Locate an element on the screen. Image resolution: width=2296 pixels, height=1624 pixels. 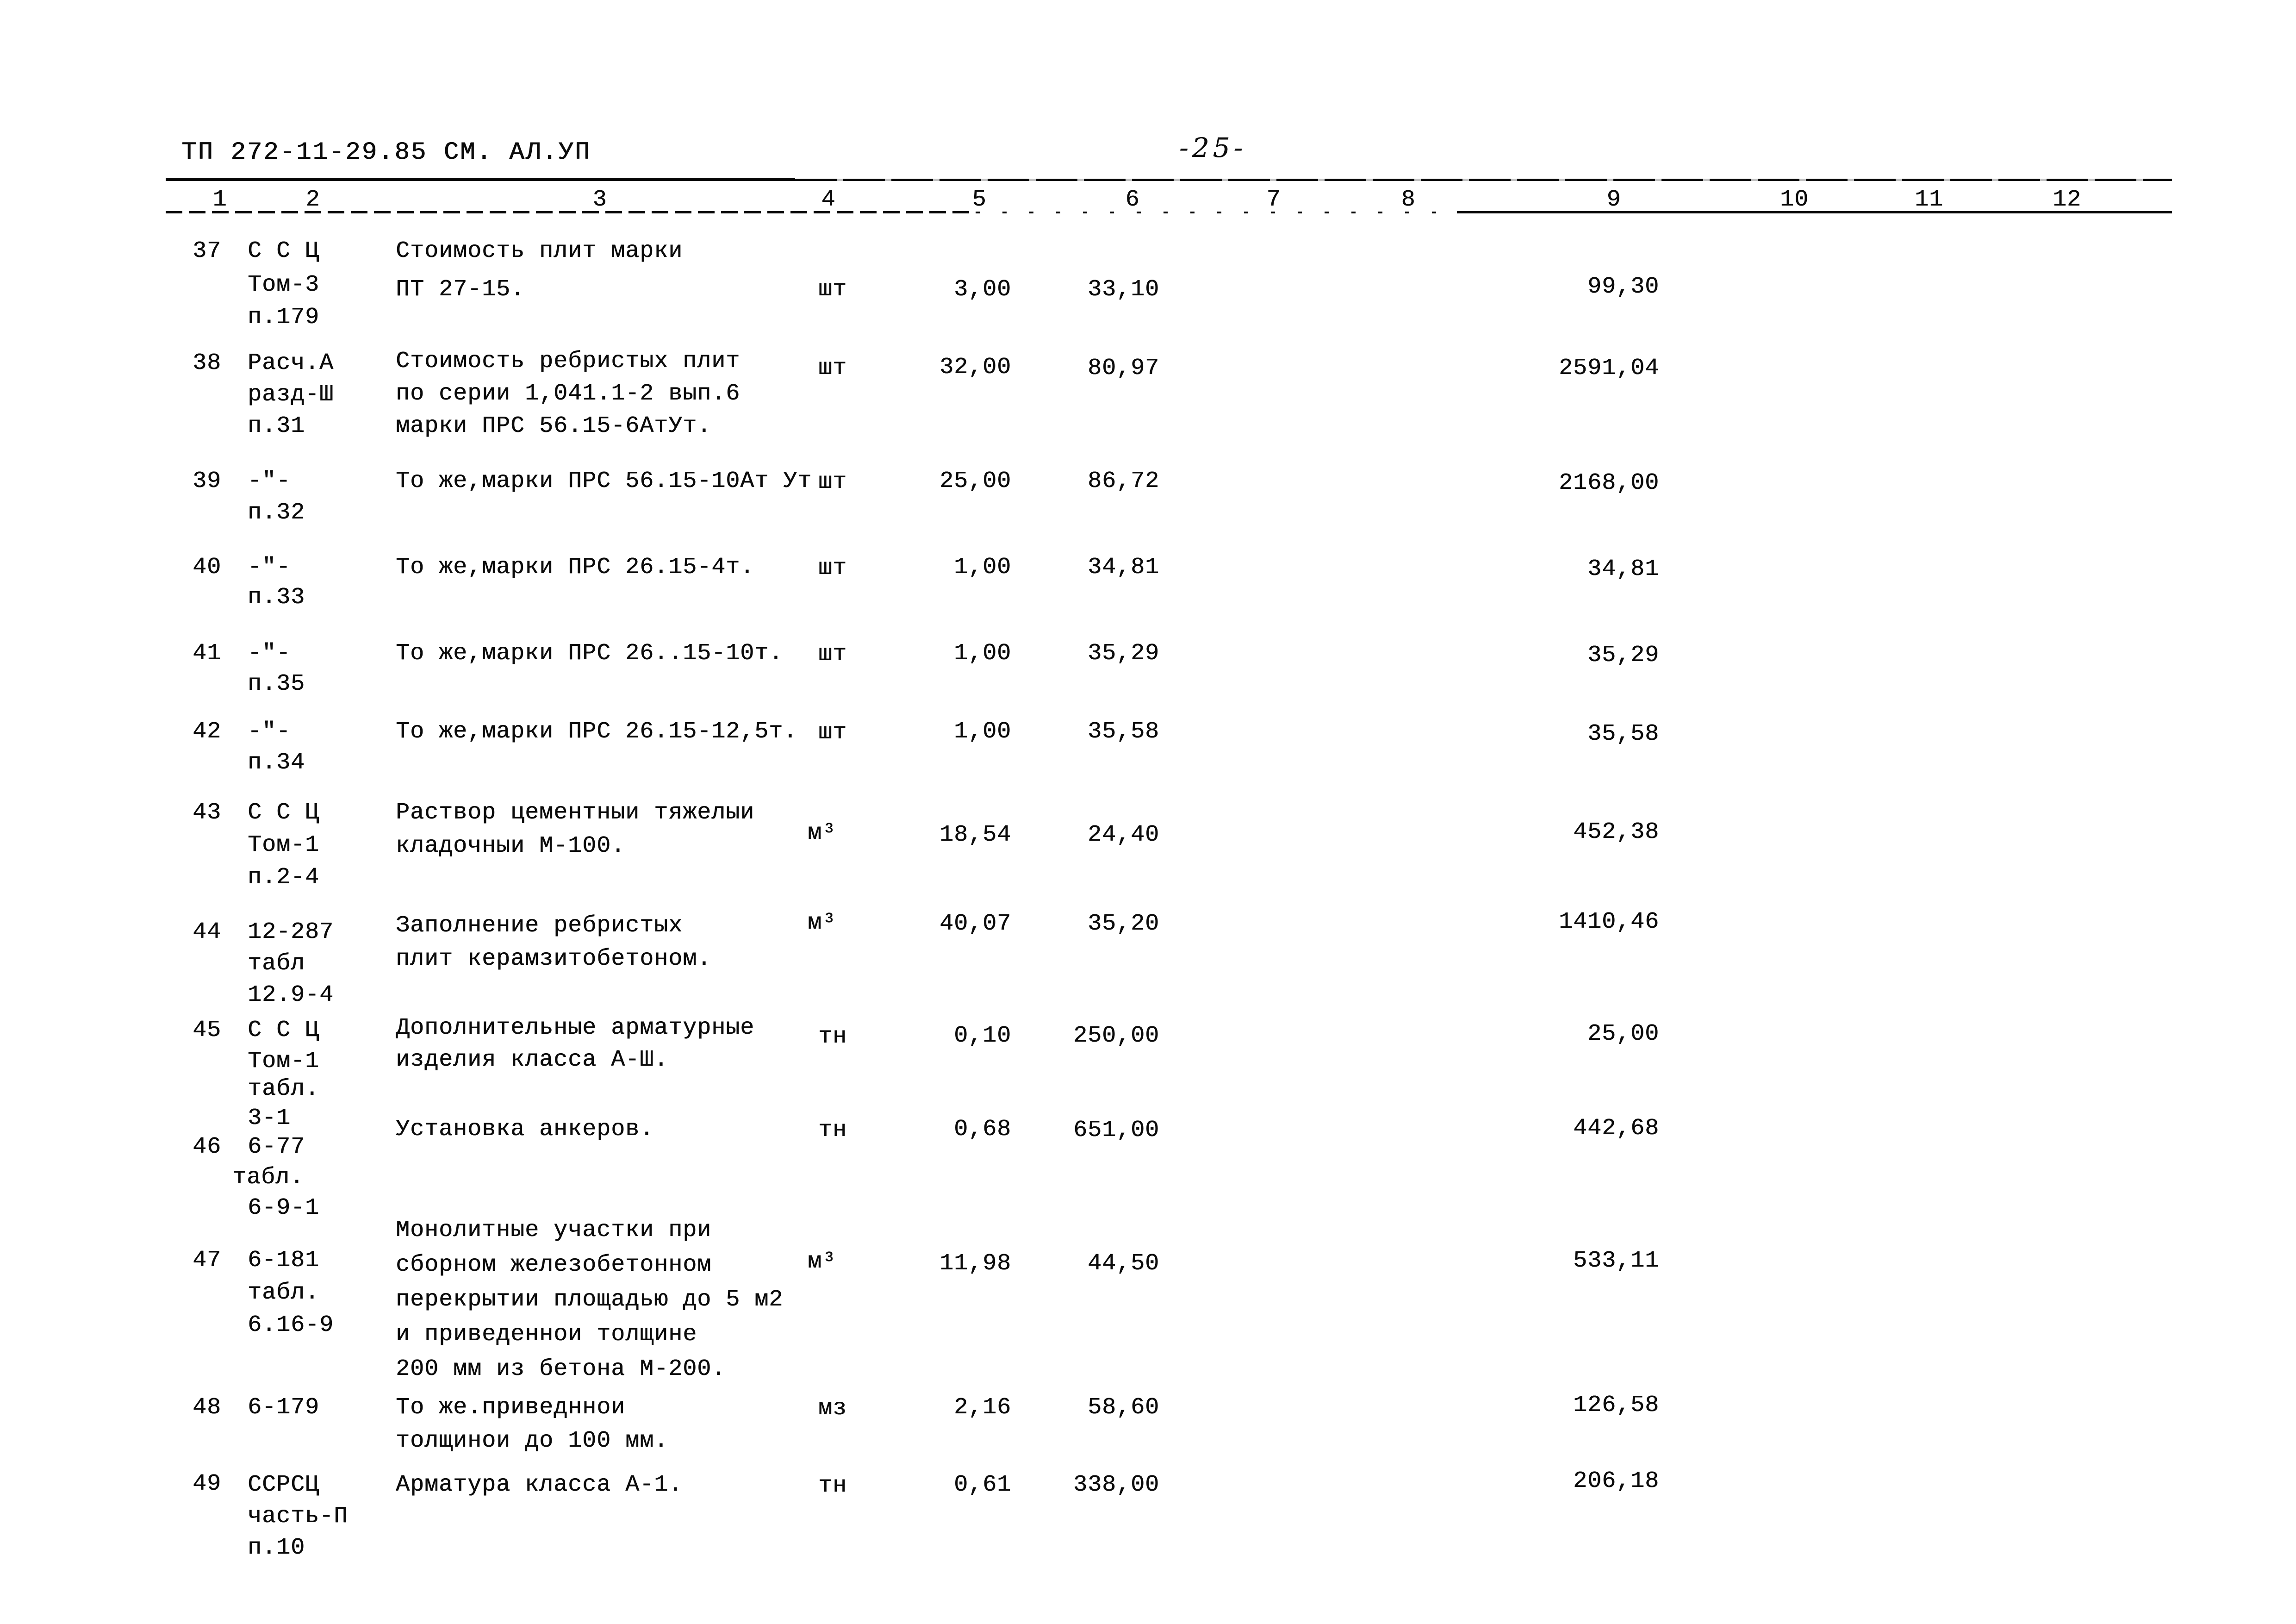
row-45-num: 45 is located at coordinates (206, 1030).